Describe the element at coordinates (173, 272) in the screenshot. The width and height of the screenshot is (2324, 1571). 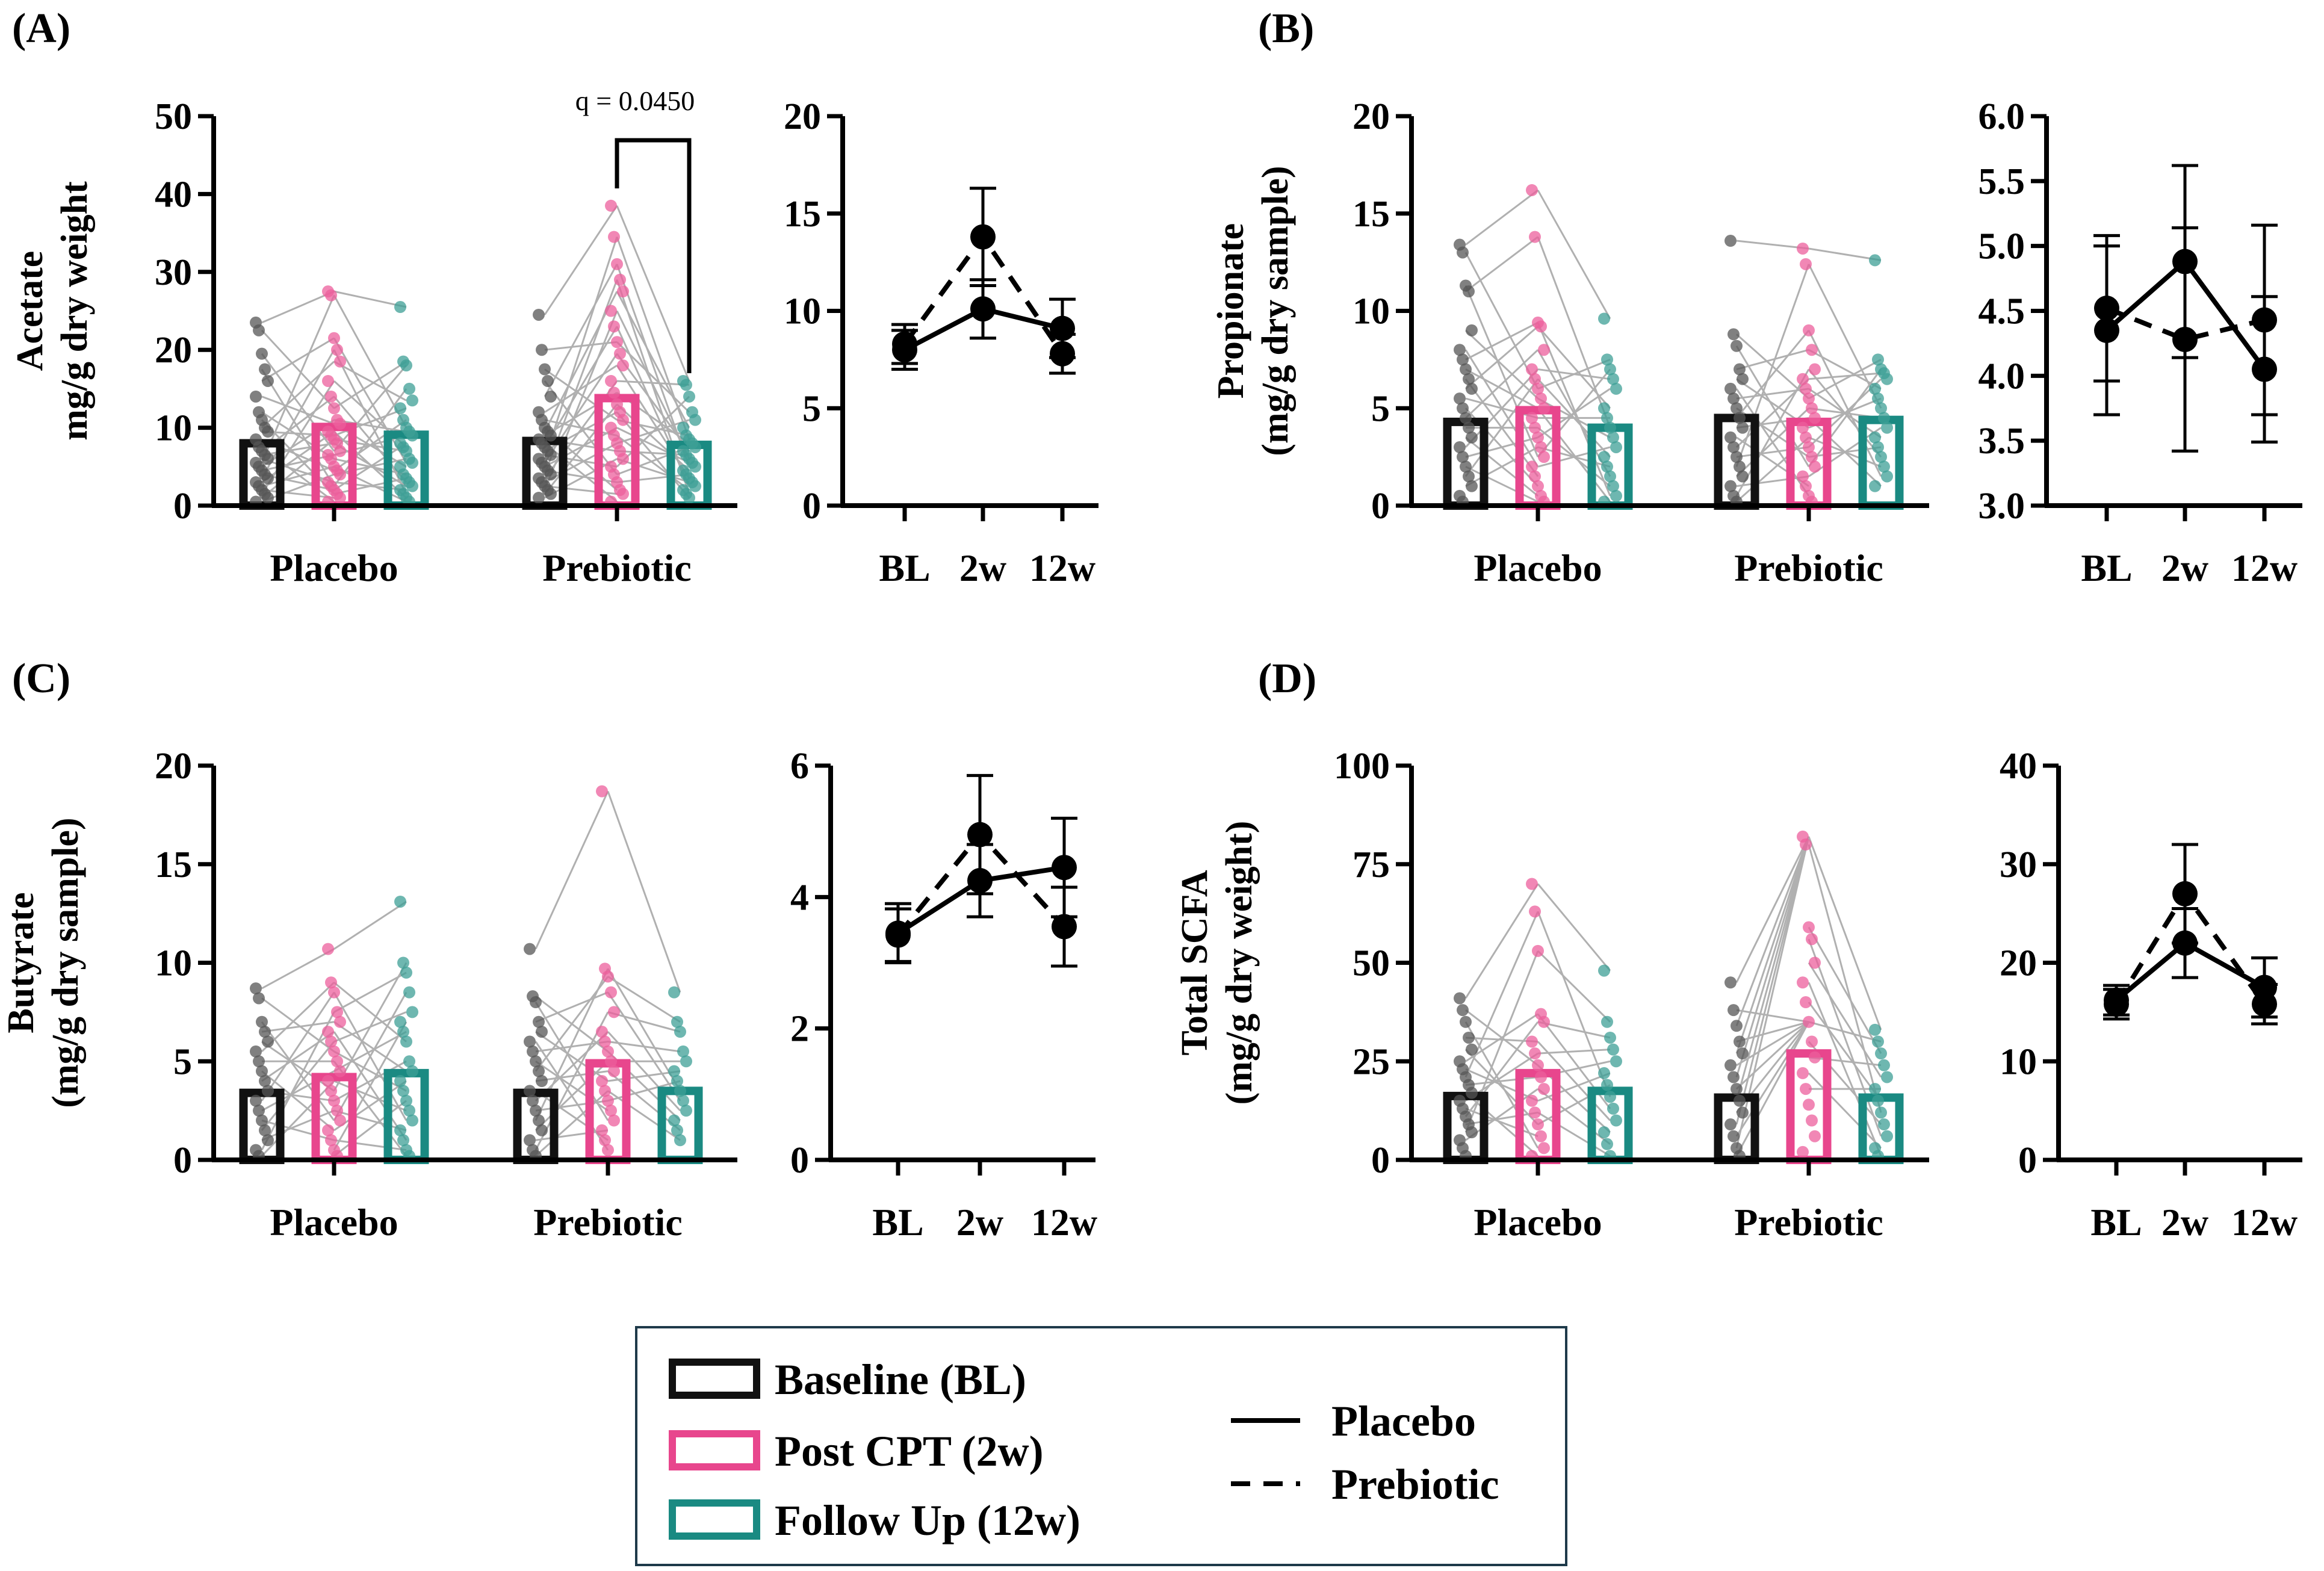
I see `y-tick-label: 30` at that location.